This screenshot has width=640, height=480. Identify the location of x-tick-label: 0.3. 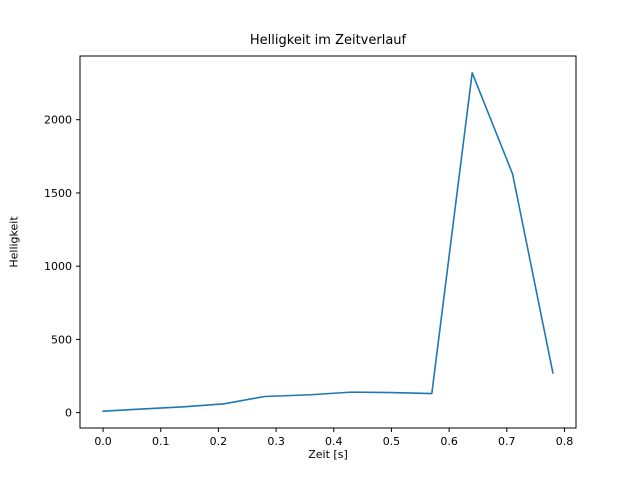
(276, 441).